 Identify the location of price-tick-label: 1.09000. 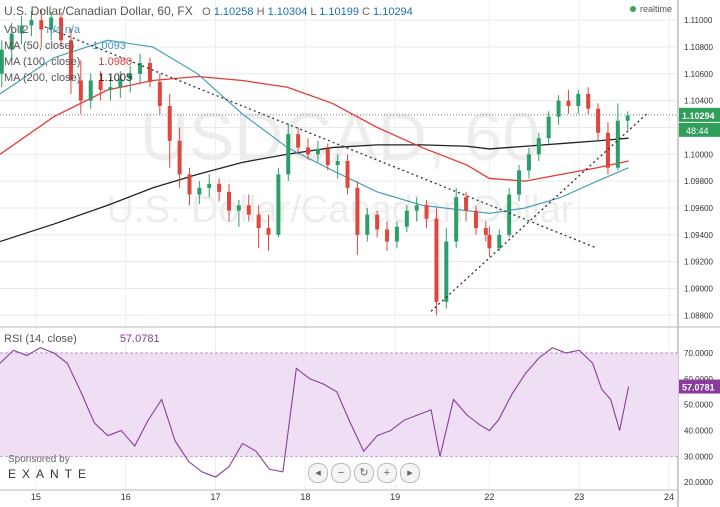
(698, 288).